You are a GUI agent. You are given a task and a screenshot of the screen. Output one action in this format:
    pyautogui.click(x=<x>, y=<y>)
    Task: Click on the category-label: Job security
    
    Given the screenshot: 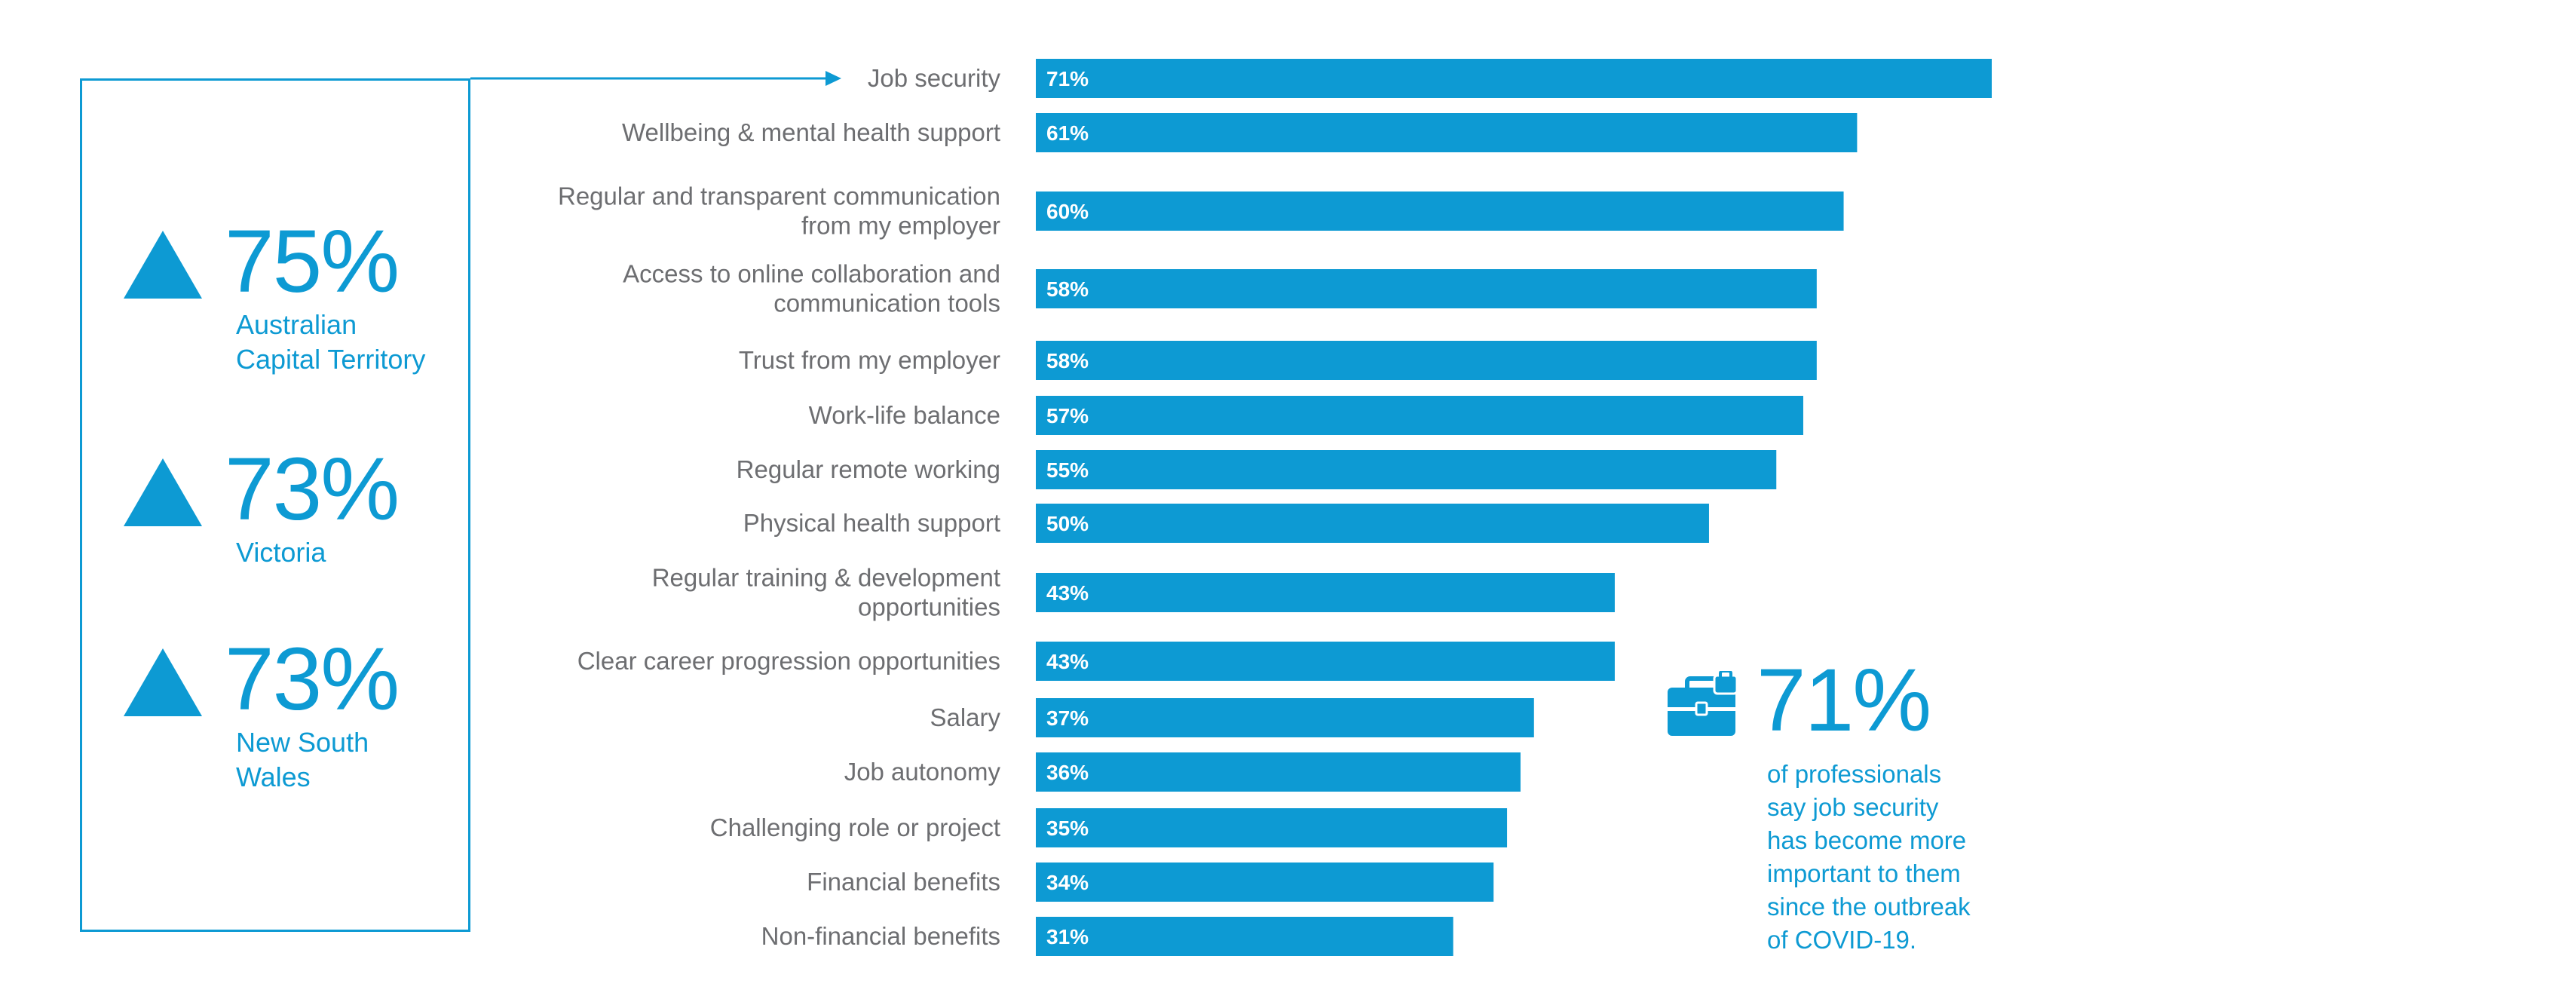 What is the action you would take?
    pyautogui.click(x=934, y=78)
    